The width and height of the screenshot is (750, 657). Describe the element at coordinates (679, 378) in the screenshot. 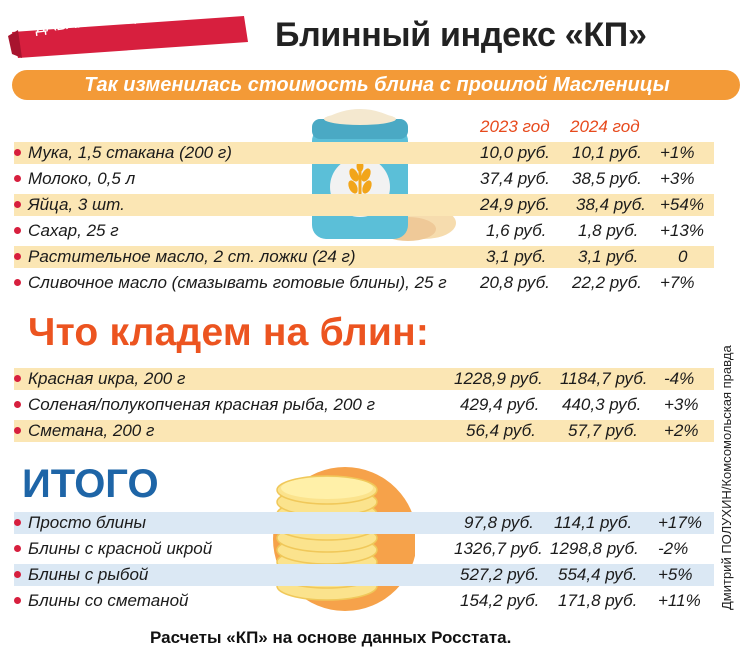

I see `price-change: -4%` at that location.